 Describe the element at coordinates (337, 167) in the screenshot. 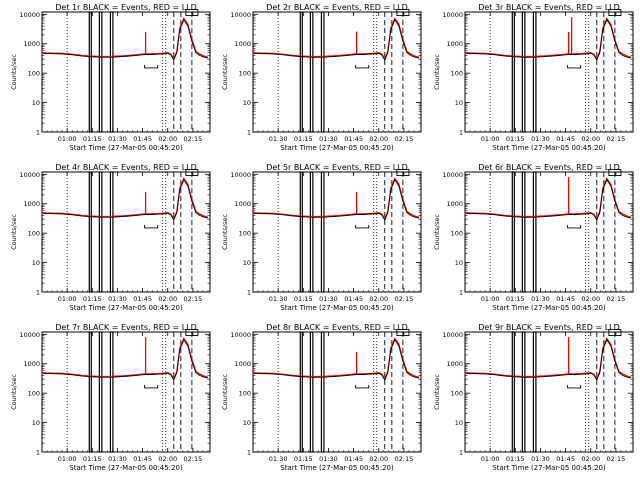

I see `panel-title: Det 5r BLACK = Events, RED = LLD` at that location.